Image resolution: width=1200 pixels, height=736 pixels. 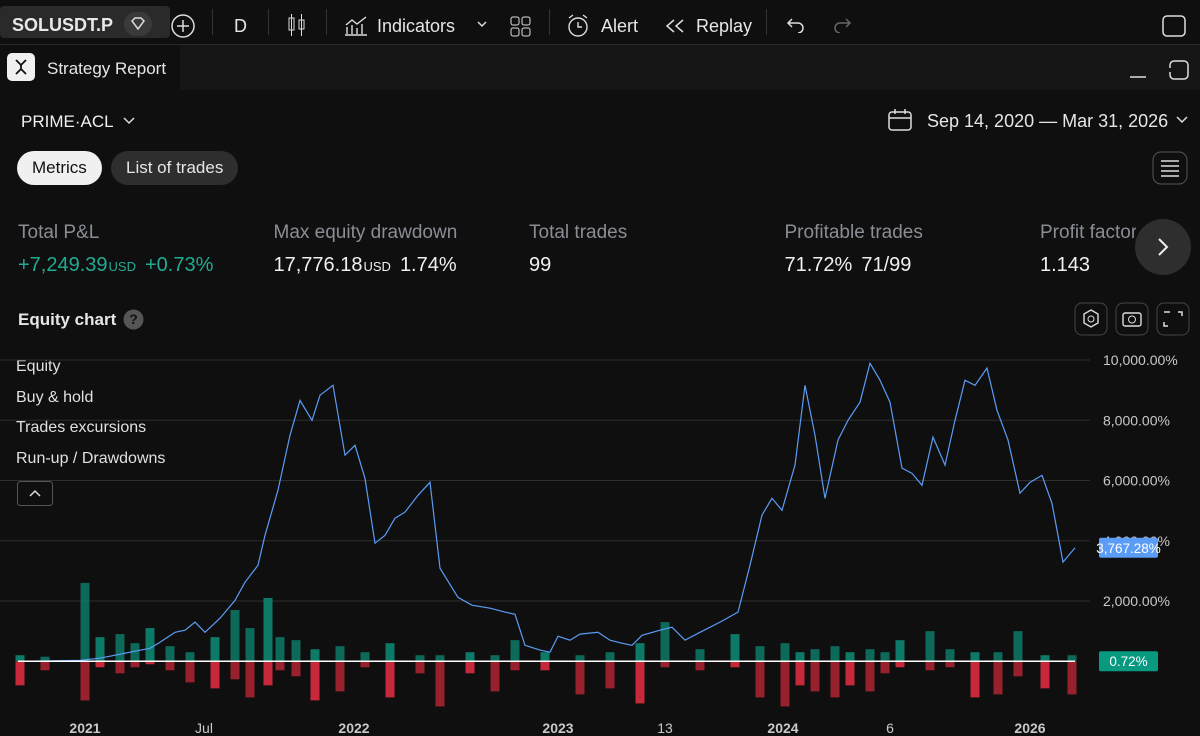 What do you see at coordinates (107, 68) in the screenshot?
I see `tab-title: Strategy Report` at bounding box center [107, 68].